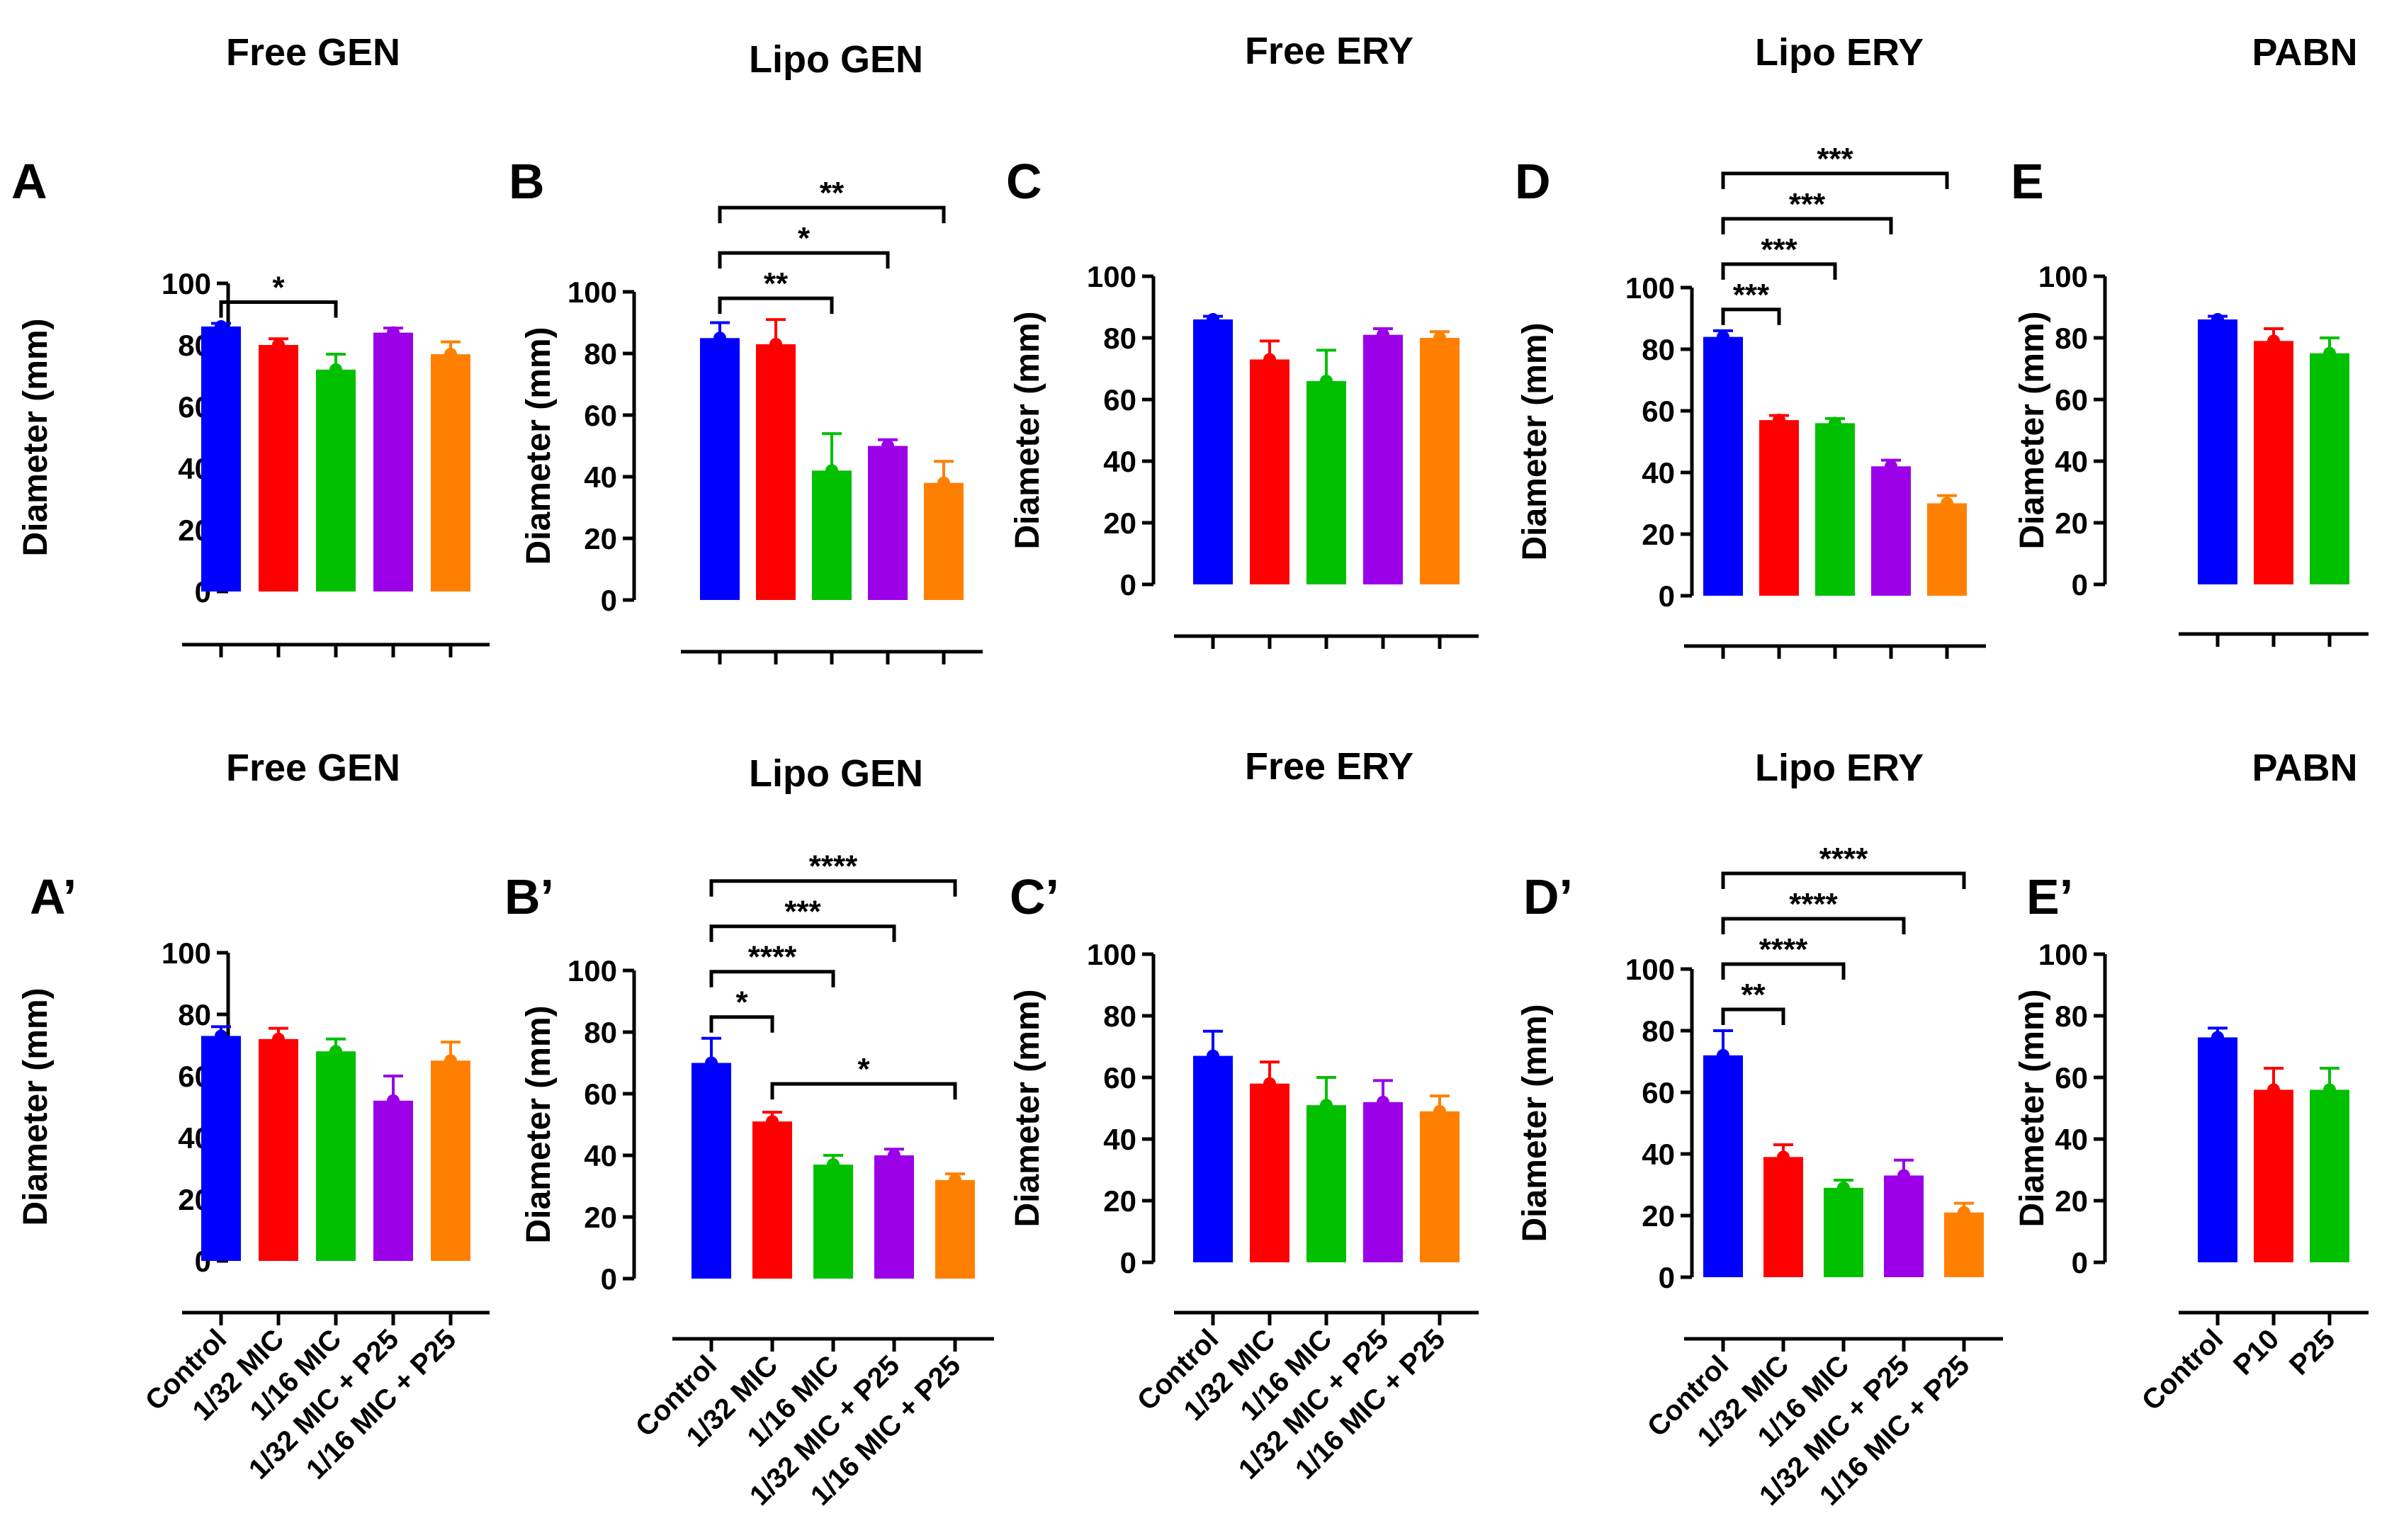  Describe the element at coordinates (1034, 896) in the screenshot. I see `panel-letter: C’` at that location.